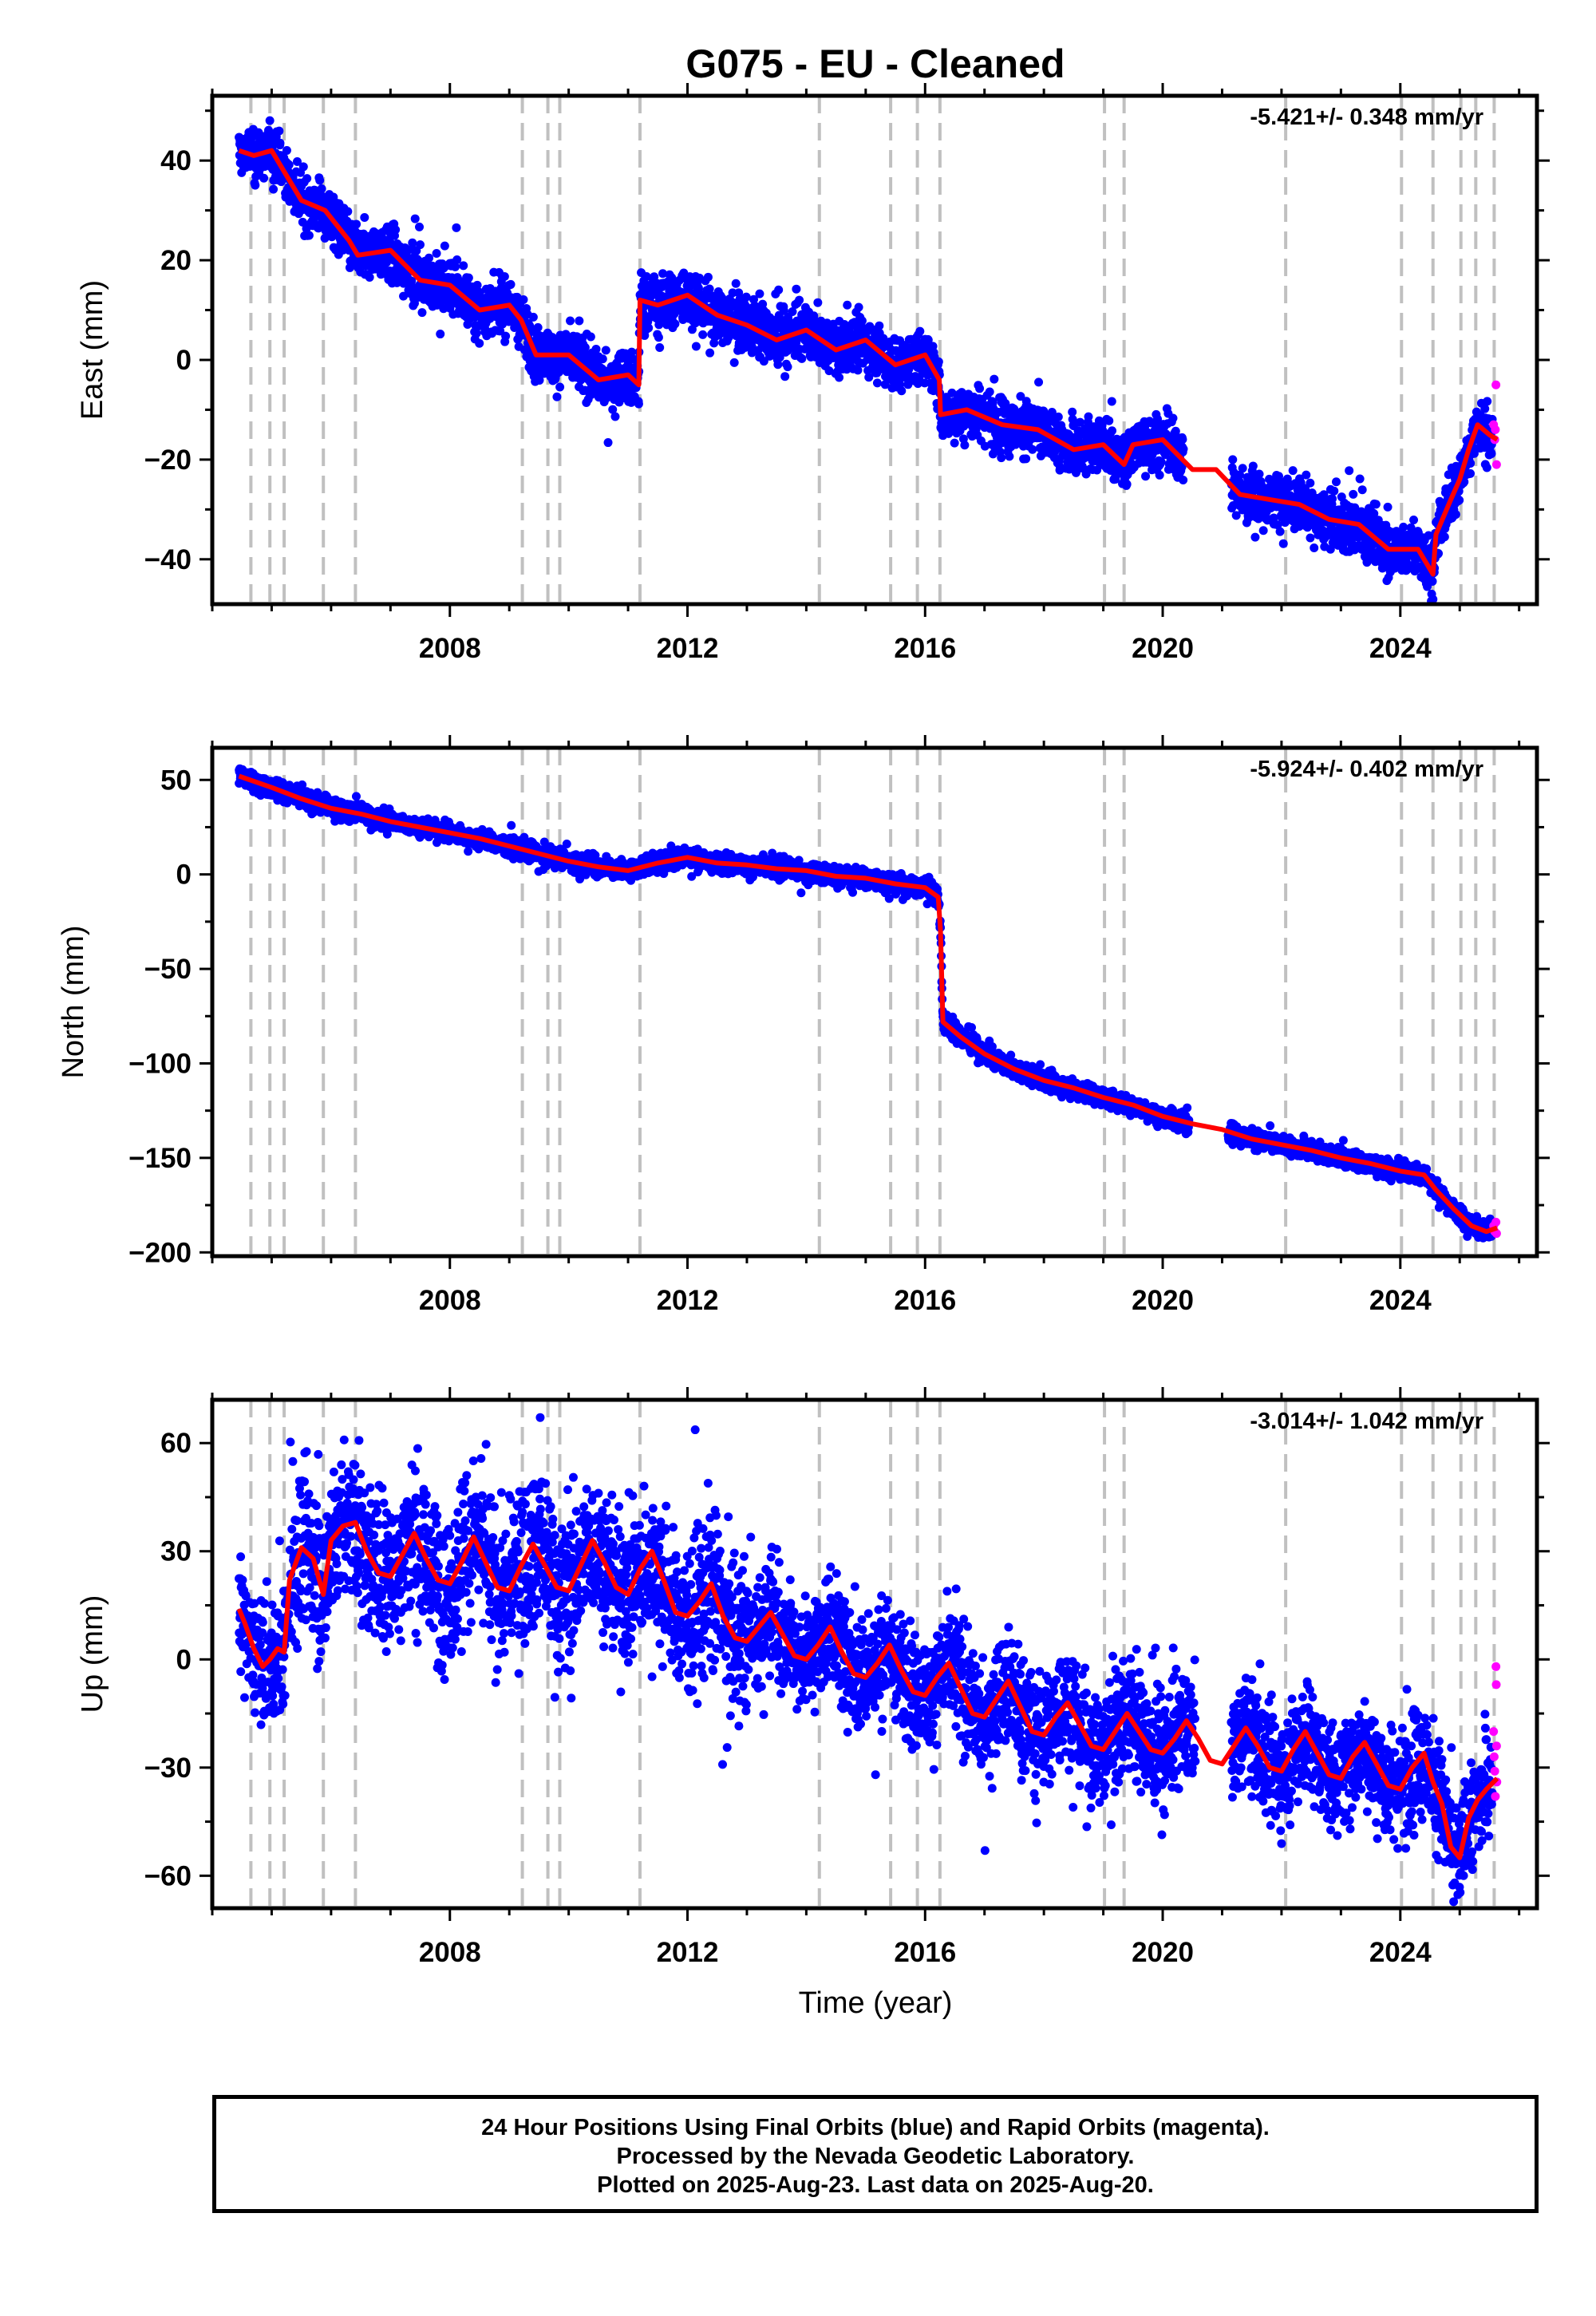 This screenshot has width=1596, height=2316. What do you see at coordinates (92, 350) in the screenshot?
I see `y-axis-label: East (mm)` at bounding box center [92, 350].